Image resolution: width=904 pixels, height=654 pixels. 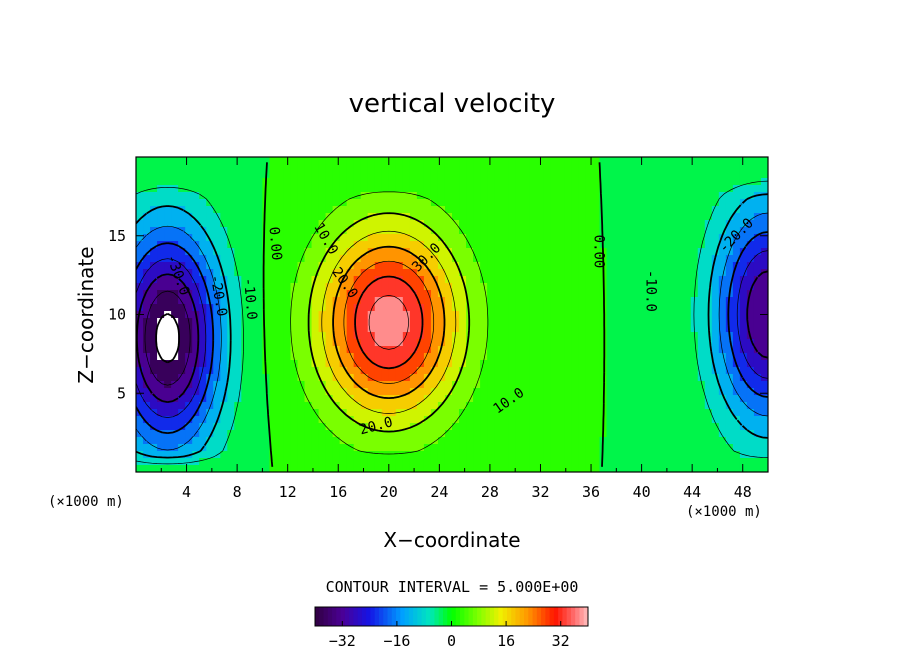 I want to click on contour-line, so click(x=167, y=338).